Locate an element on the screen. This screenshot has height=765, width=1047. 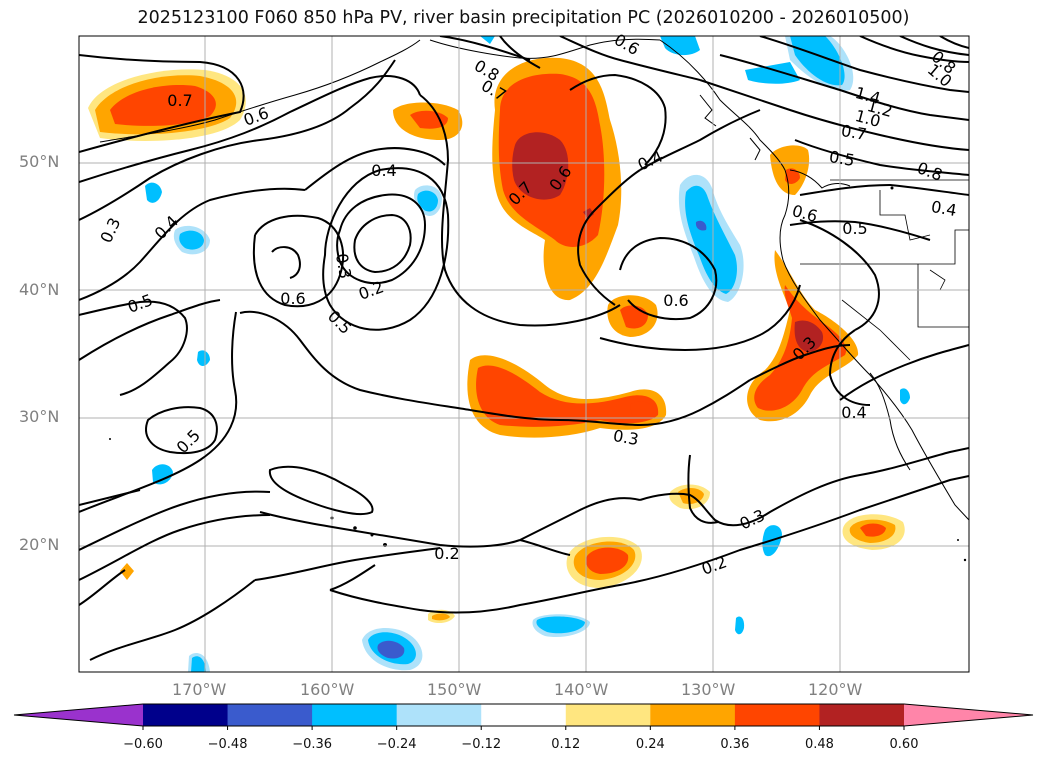
colorbar-tick-label: −0.24 is located at coordinates (396, 744).